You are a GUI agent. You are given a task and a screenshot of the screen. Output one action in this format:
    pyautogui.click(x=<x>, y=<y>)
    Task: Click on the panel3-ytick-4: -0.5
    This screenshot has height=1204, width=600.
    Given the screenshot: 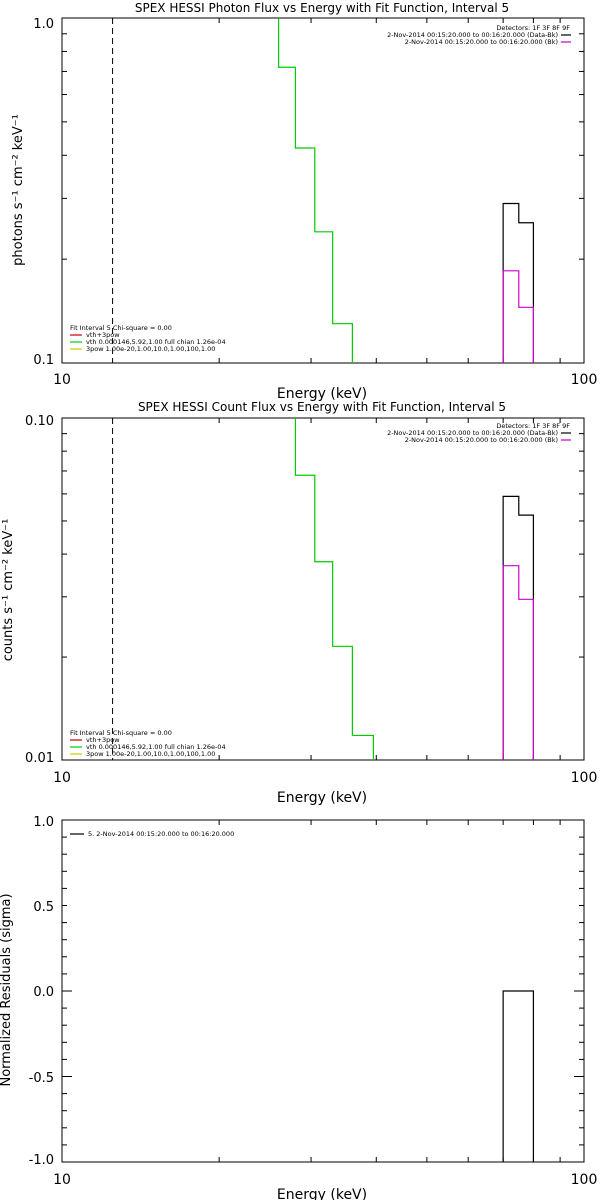 What is the action you would take?
    pyautogui.click(x=41, y=1078)
    